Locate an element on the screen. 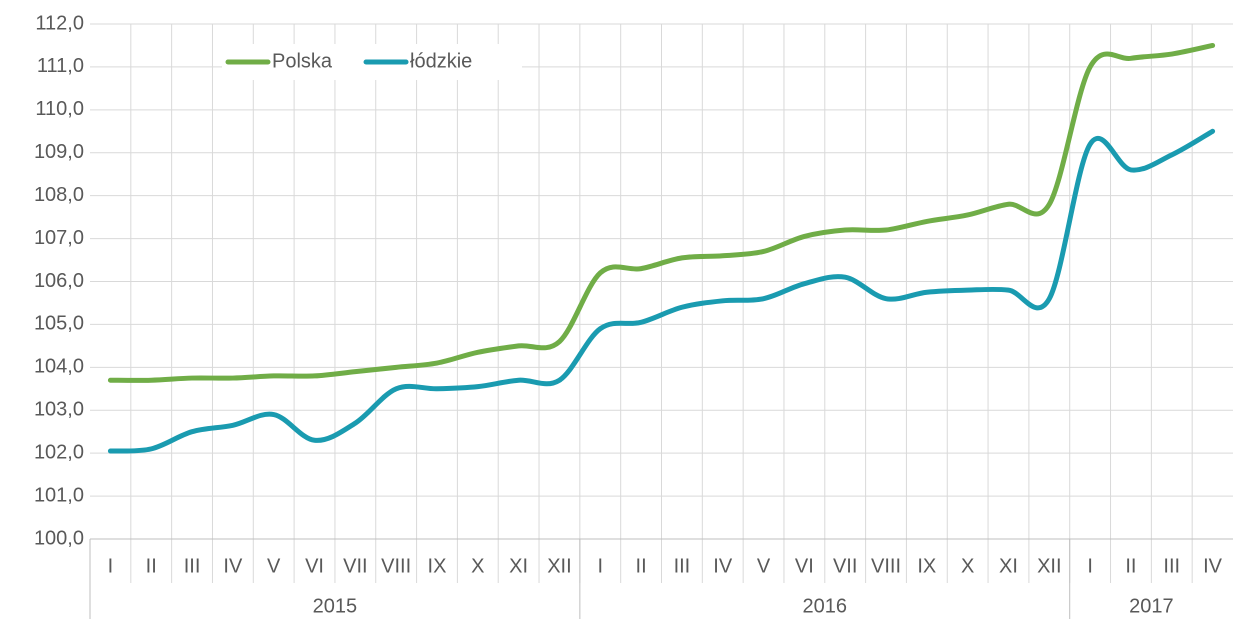  y-tick-label: 105,0 is located at coordinates (59, 324).